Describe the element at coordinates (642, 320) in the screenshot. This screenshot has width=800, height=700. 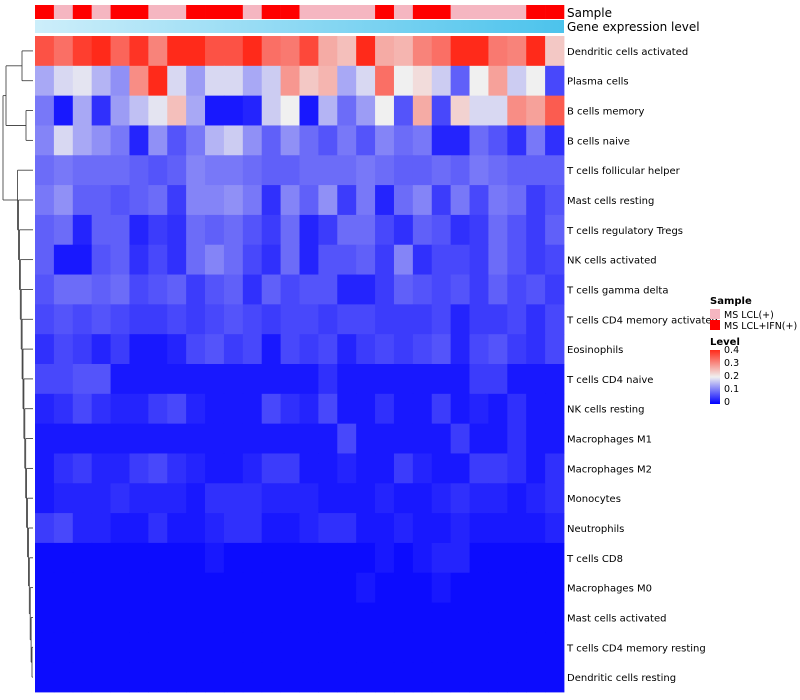
I see `row-label: T cells CD4 memory activated` at that location.